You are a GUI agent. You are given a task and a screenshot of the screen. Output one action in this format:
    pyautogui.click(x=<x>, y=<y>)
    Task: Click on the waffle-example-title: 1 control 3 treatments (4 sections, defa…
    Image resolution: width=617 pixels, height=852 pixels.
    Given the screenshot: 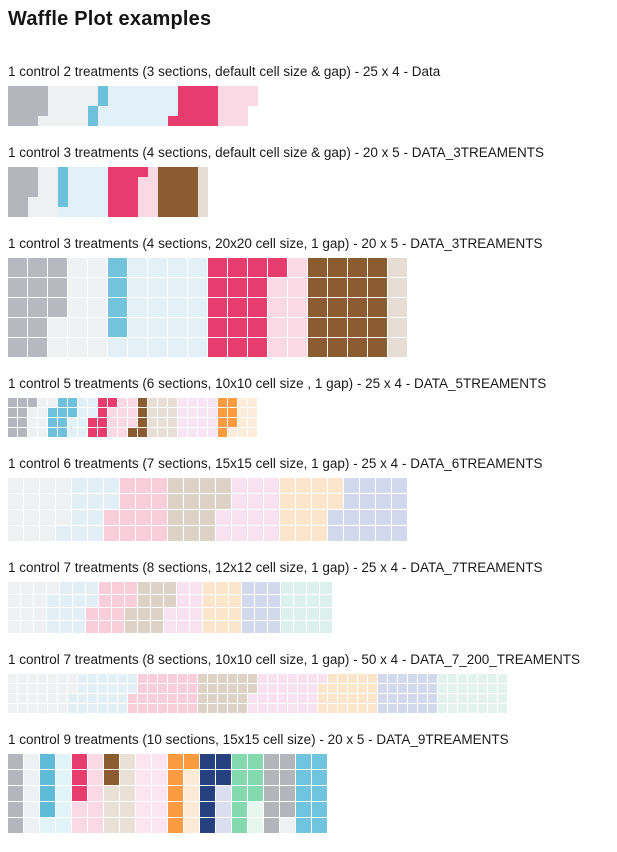 What is the action you would take?
    pyautogui.click(x=276, y=152)
    